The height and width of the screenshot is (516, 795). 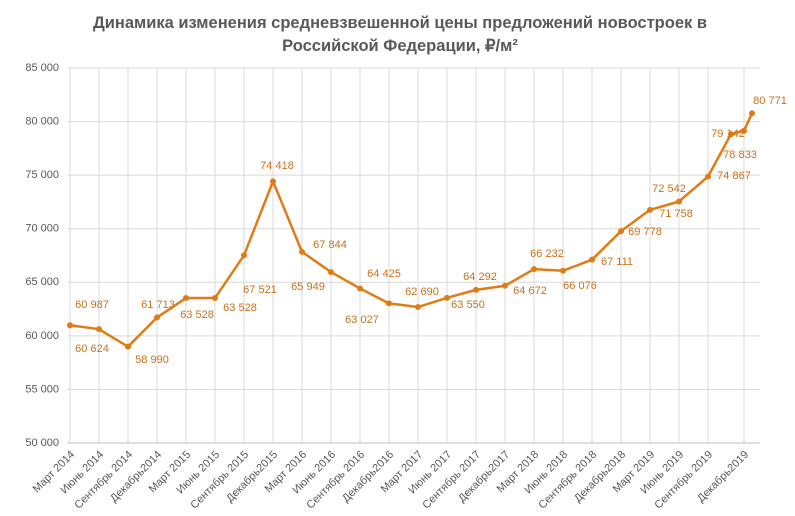 What do you see at coordinates (42, 229) in the screenshot?
I see `y-tick-label: 70 000` at bounding box center [42, 229].